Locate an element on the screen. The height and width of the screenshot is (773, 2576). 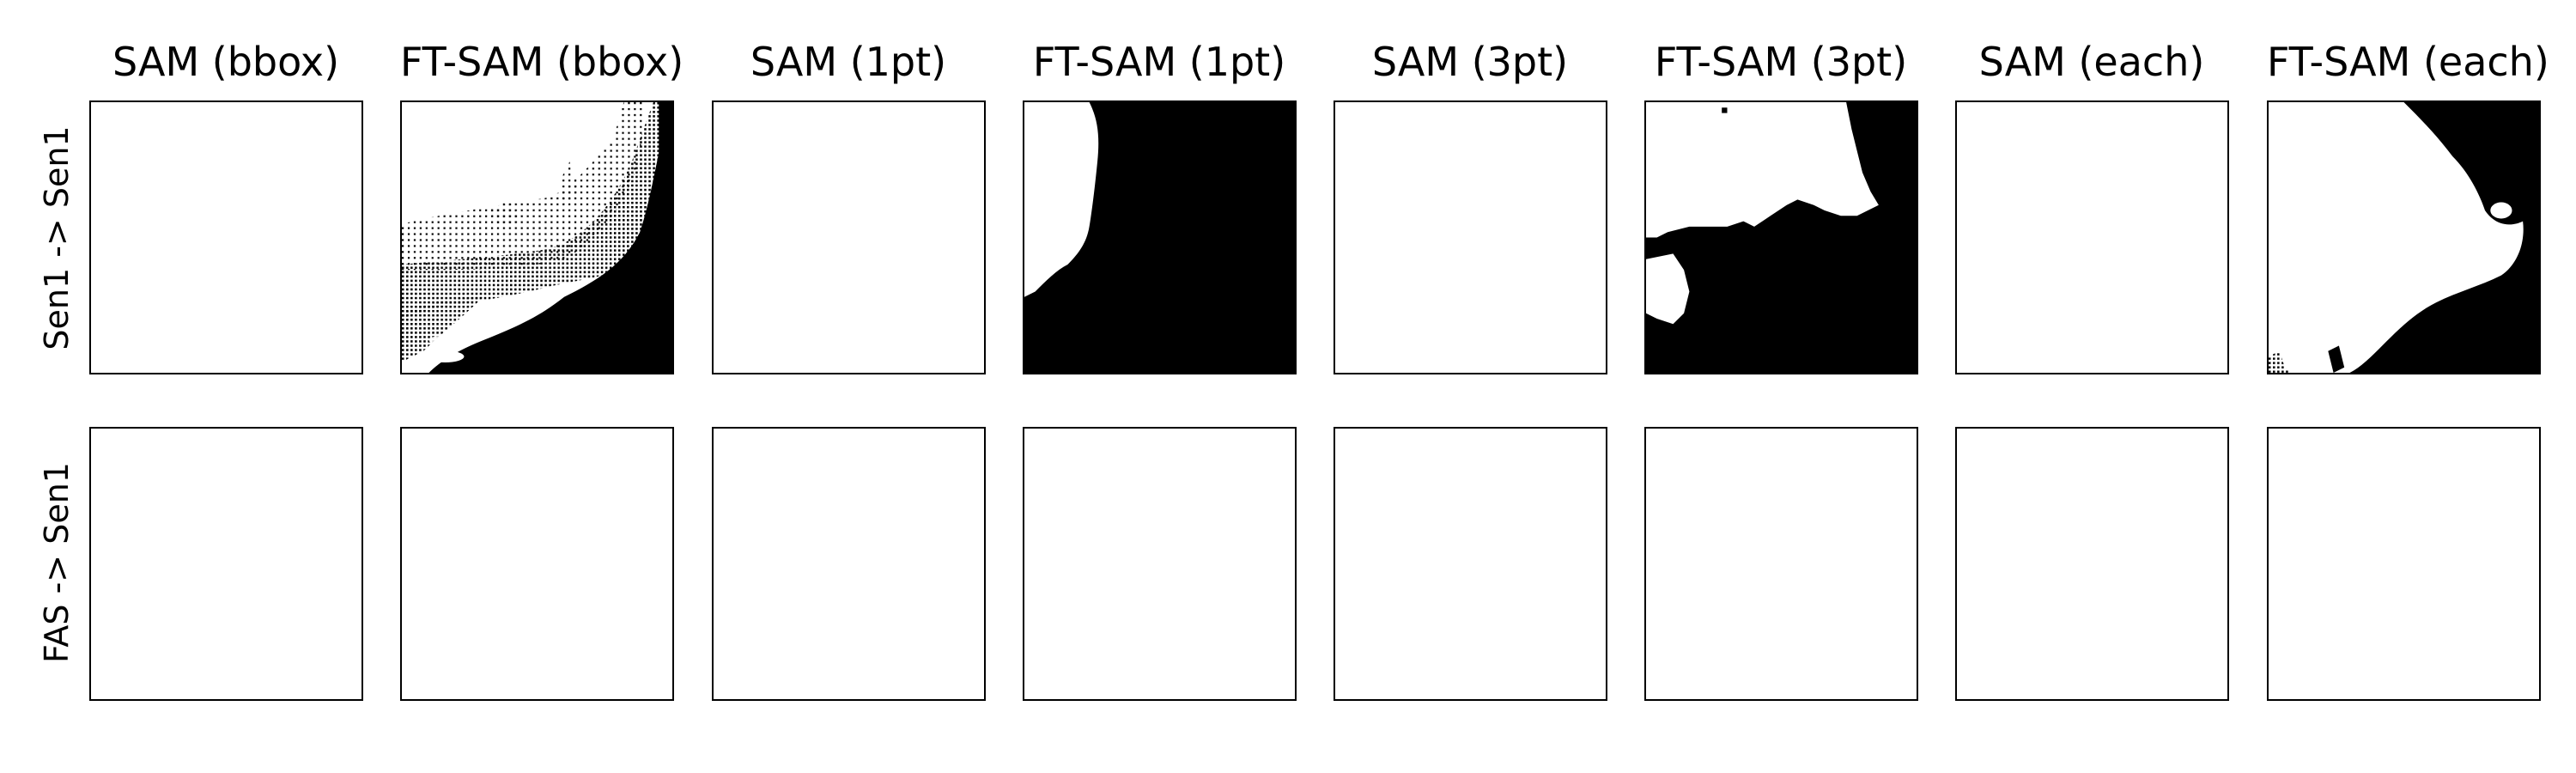
panel-sen1-ft-sam-1pt is located at coordinates (1160, 237).